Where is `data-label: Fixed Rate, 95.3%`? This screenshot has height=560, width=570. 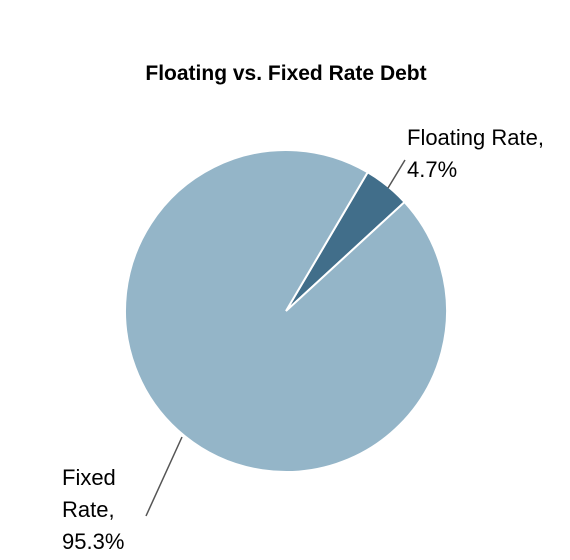 data-label: Fixed Rate, 95.3% is located at coordinates (93, 509).